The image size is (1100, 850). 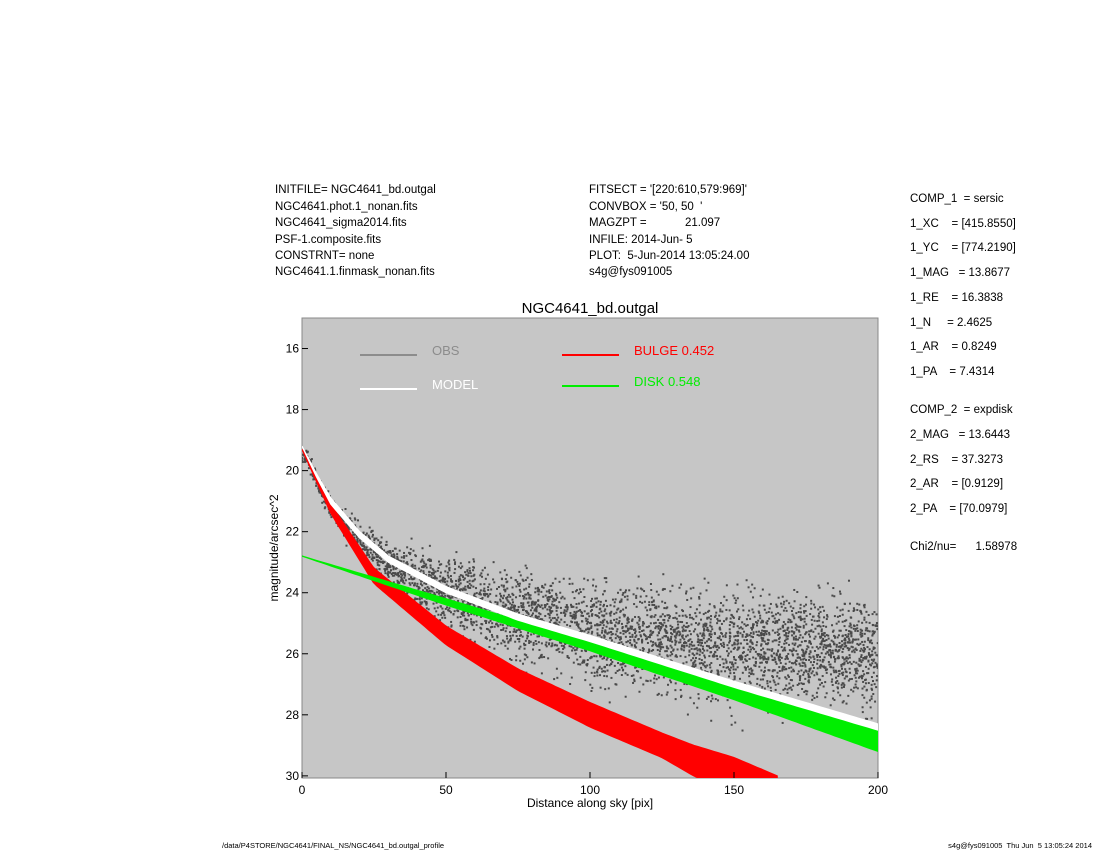 What do you see at coordinates (590, 308) in the screenshot?
I see `chart-title: NGC4641_bd.outgal` at bounding box center [590, 308].